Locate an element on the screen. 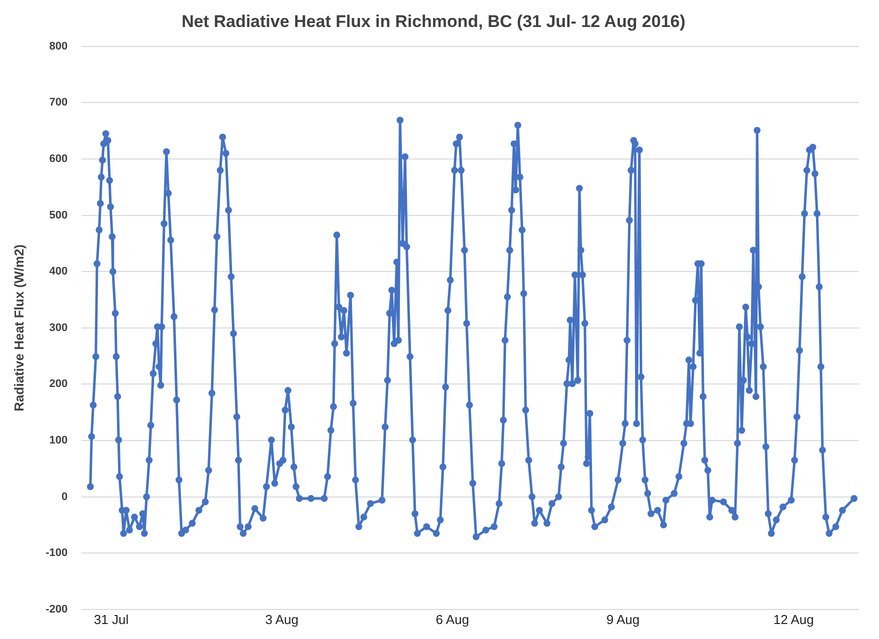  y-tick-label: 0 is located at coordinates (64, 496).